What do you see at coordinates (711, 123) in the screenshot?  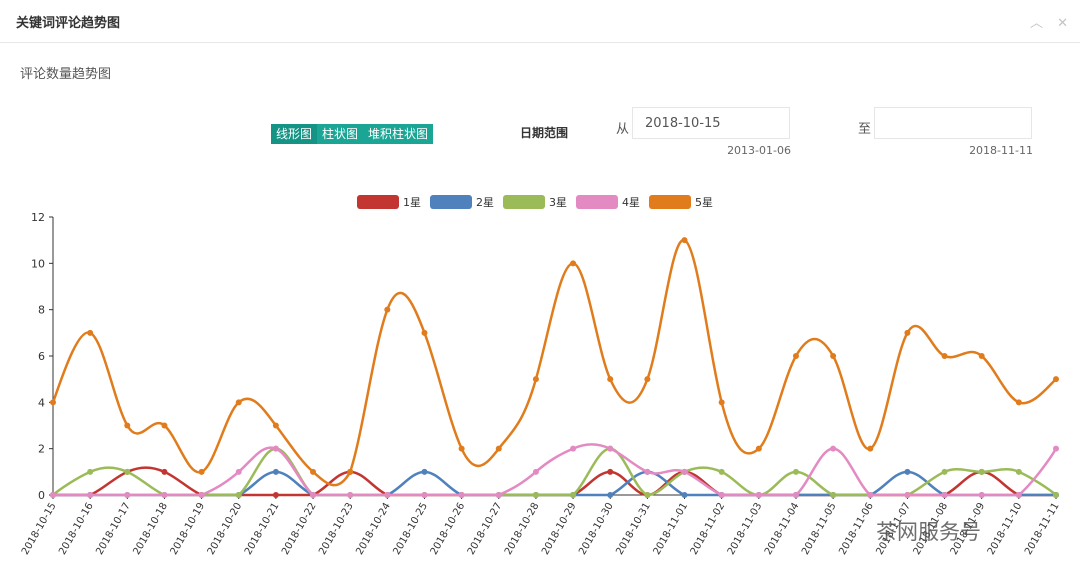 I see `from-date-input` at bounding box center [711, 123].